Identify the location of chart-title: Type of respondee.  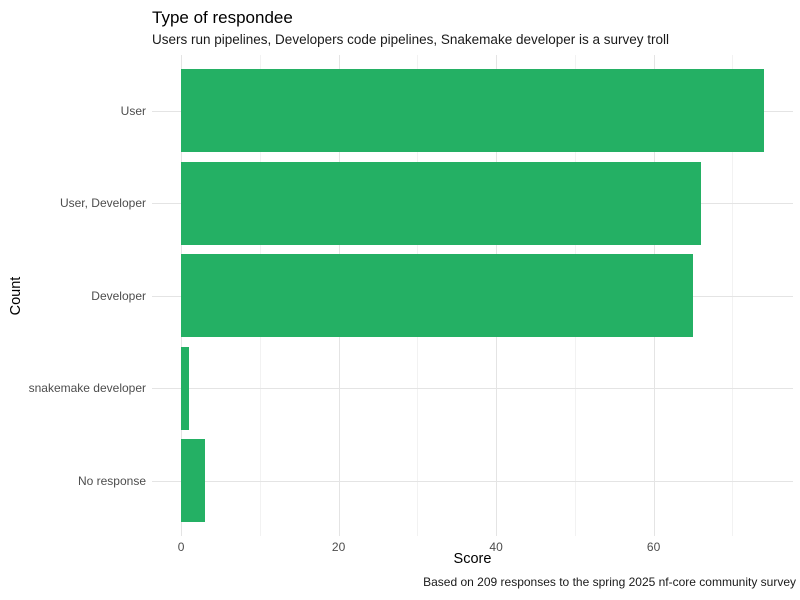
(222, 17).